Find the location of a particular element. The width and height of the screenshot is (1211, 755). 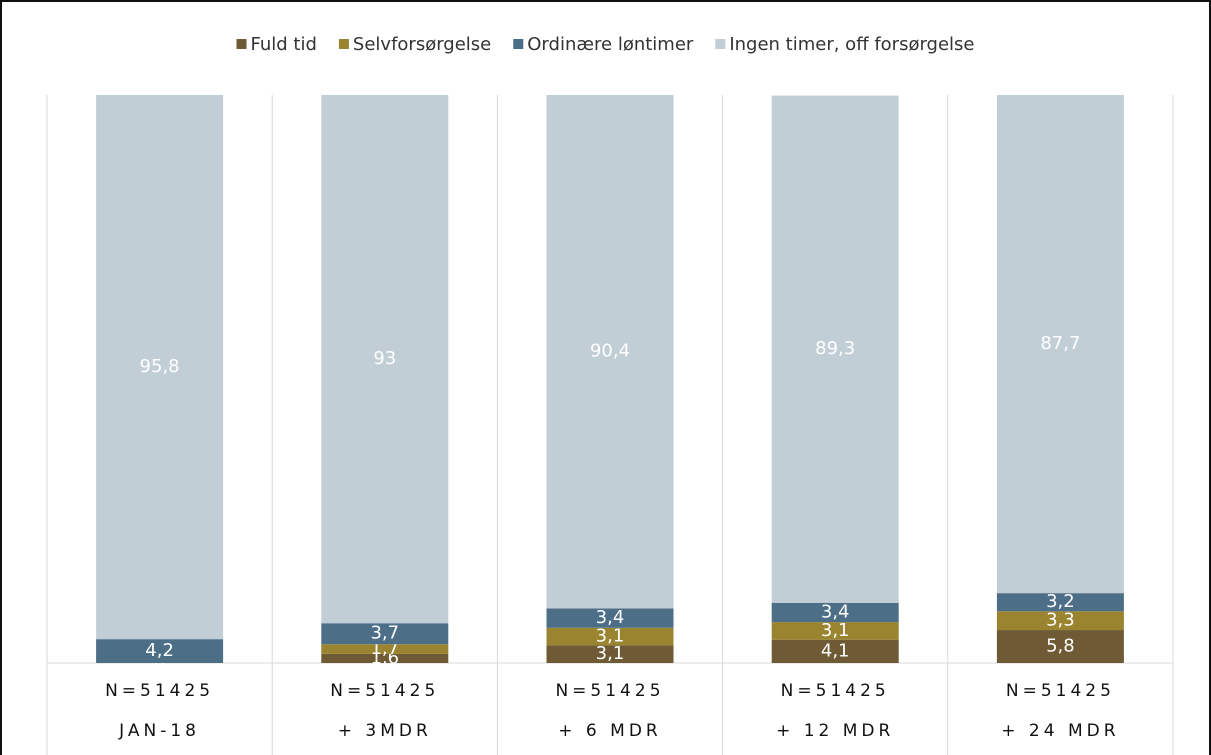

data-label: 3,3 is located at coordinates (1060, 620).